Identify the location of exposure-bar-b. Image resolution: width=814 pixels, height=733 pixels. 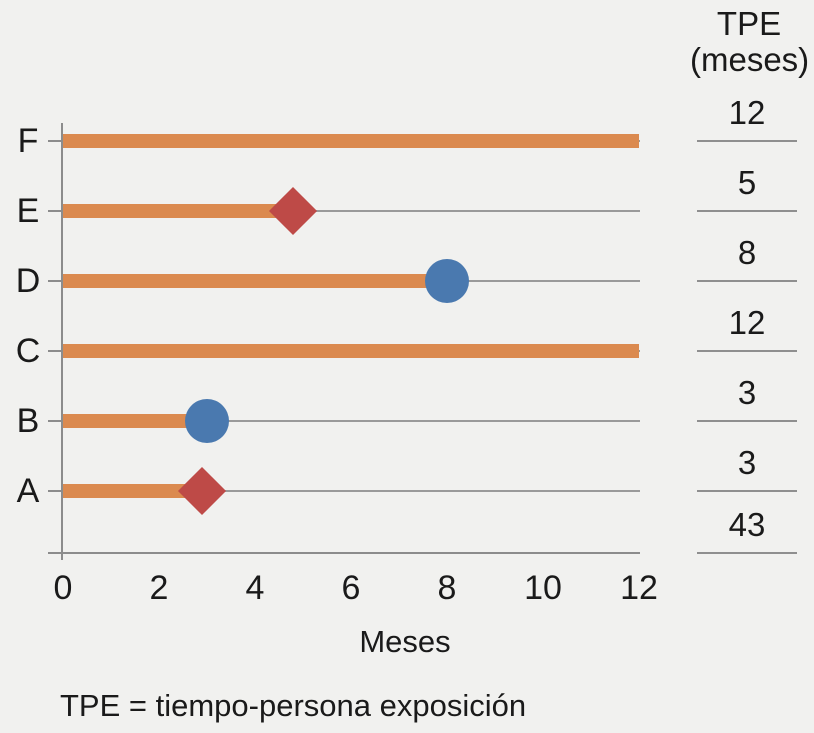
(135, 421).